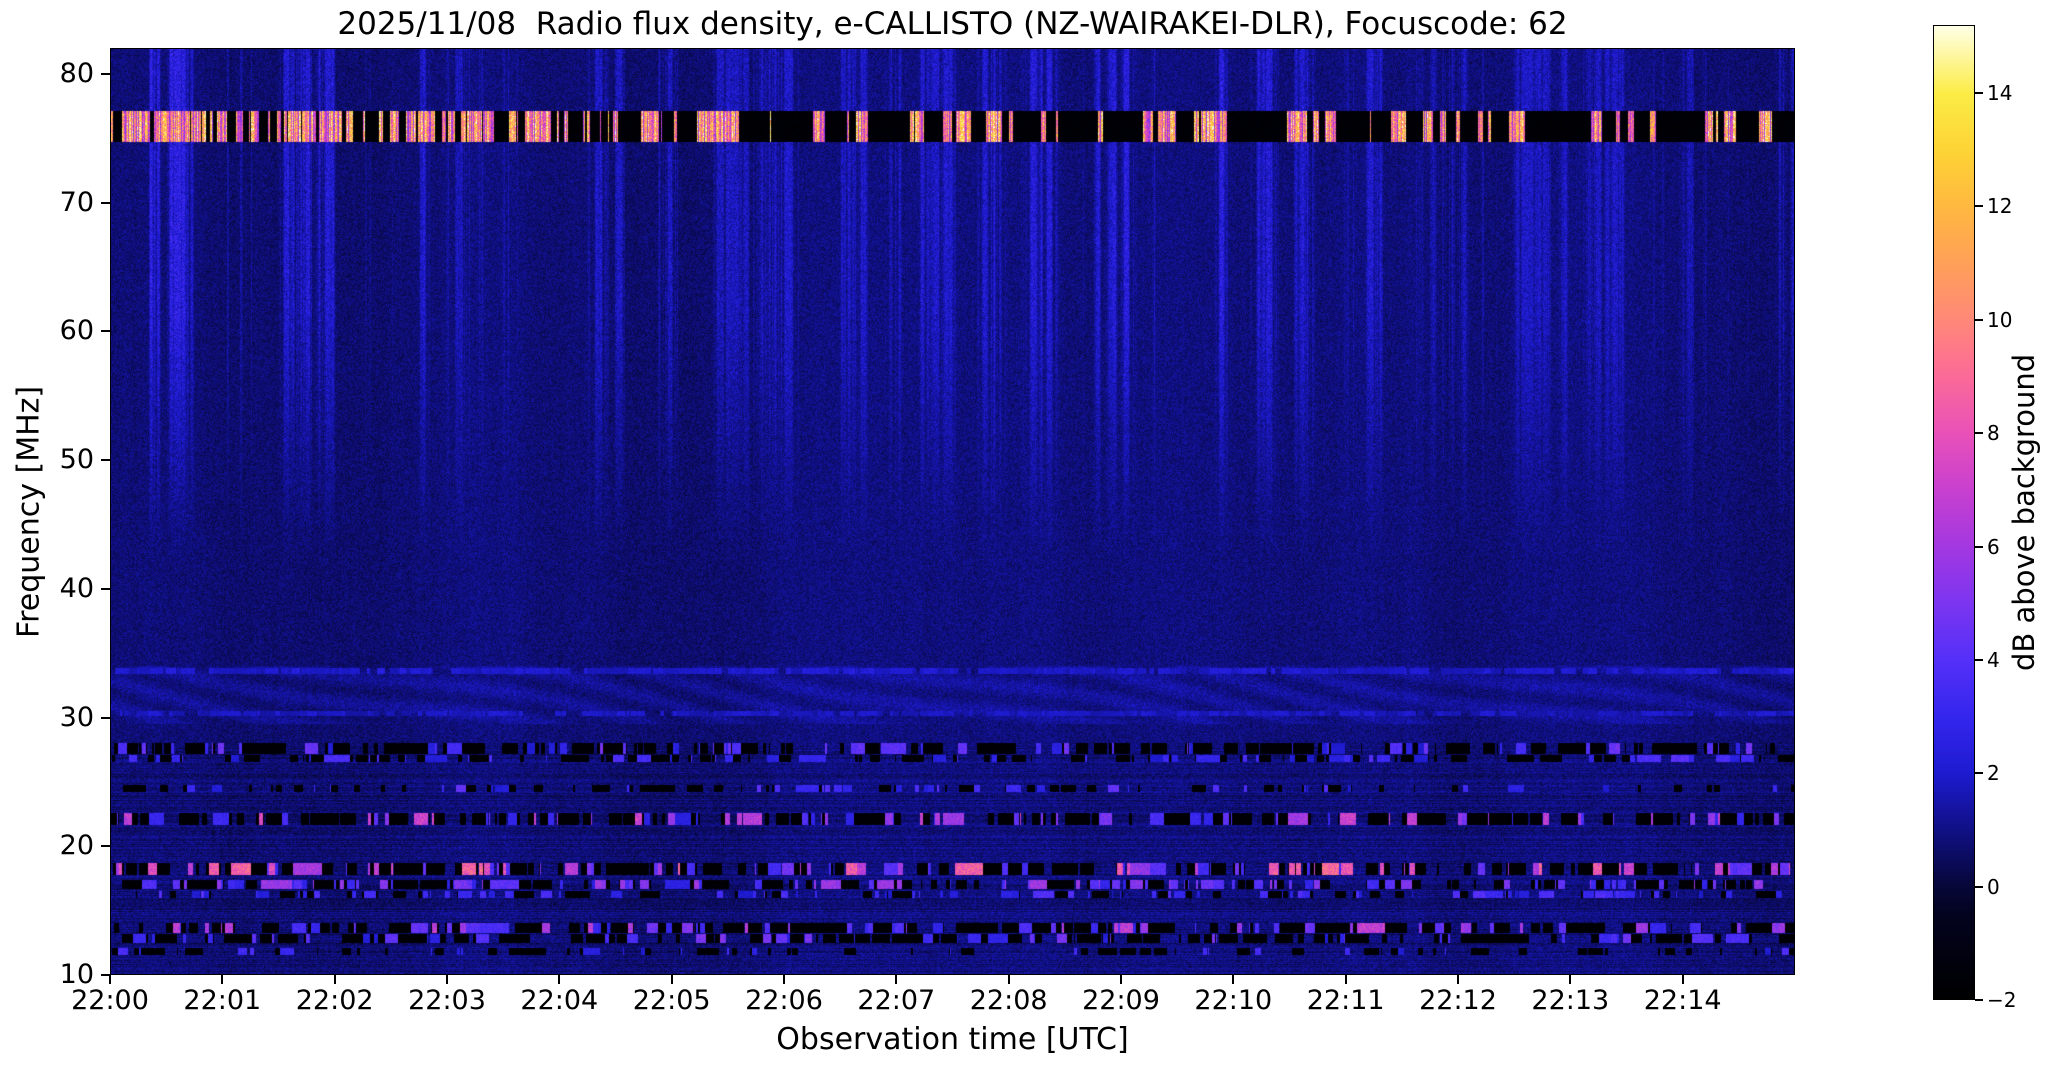 The height and width of the screenshot is (1067, 2047). What do you see at coordinates (1233, 1000) in the screenshot?
I see `x-tick-label: 22:10` at bounding box center [1233, 1000].